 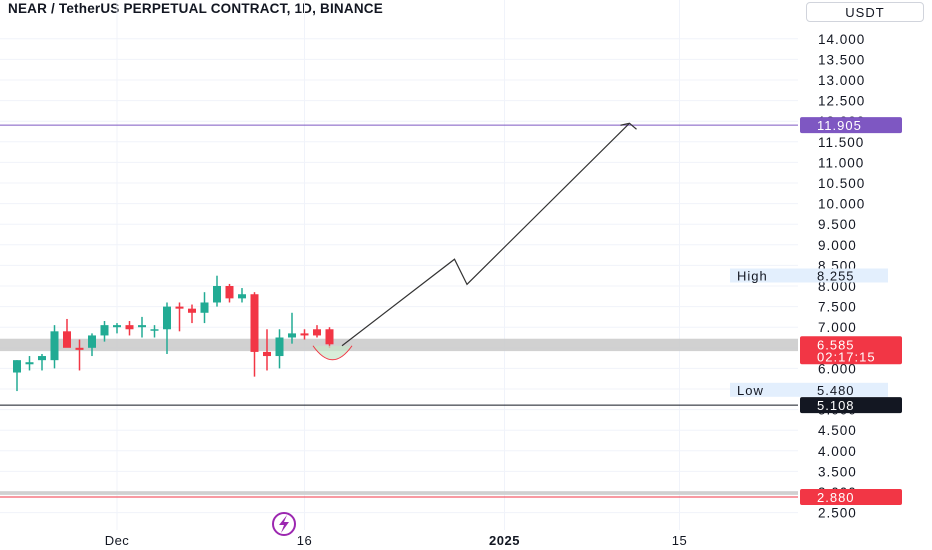 What do you see at coordinates (304, 540) in the screenshot?
I see `time-tick-label: 16` at bounding box center [304, 540].